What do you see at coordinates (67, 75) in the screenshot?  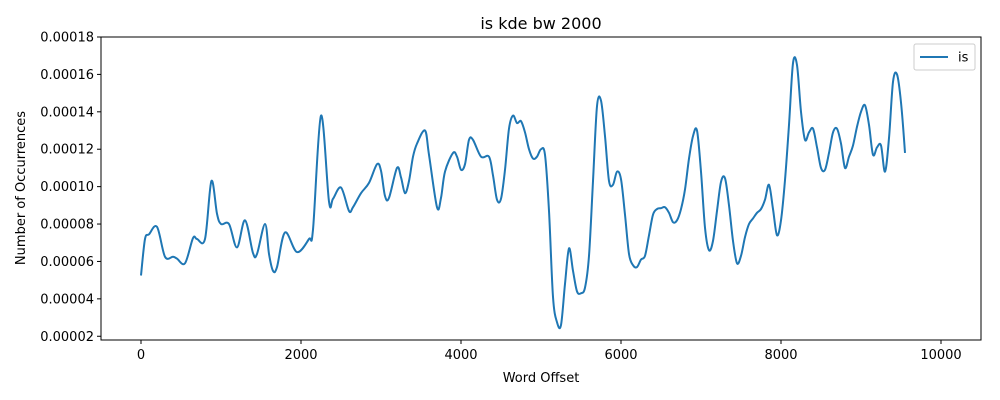 I see `y-tick-label: 0.00016` at bounding box center [67, 75].